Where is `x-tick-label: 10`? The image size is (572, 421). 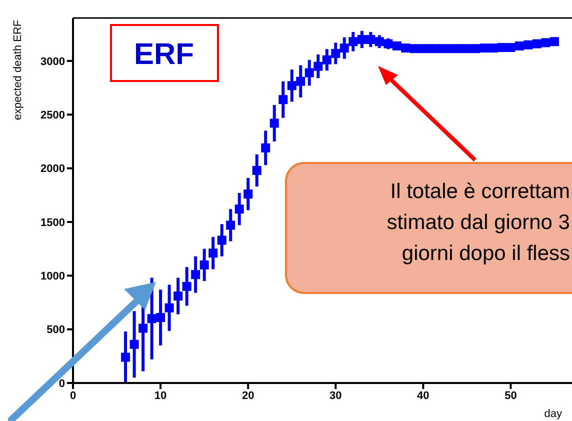
x-tick-label: 10 is located at coordinates (160, 396).